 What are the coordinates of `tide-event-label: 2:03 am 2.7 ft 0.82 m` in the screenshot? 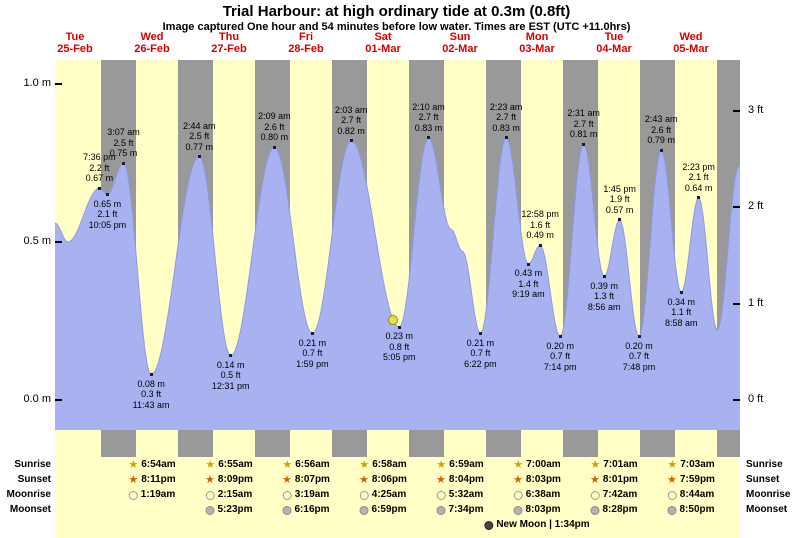 It's located at (351, 120).